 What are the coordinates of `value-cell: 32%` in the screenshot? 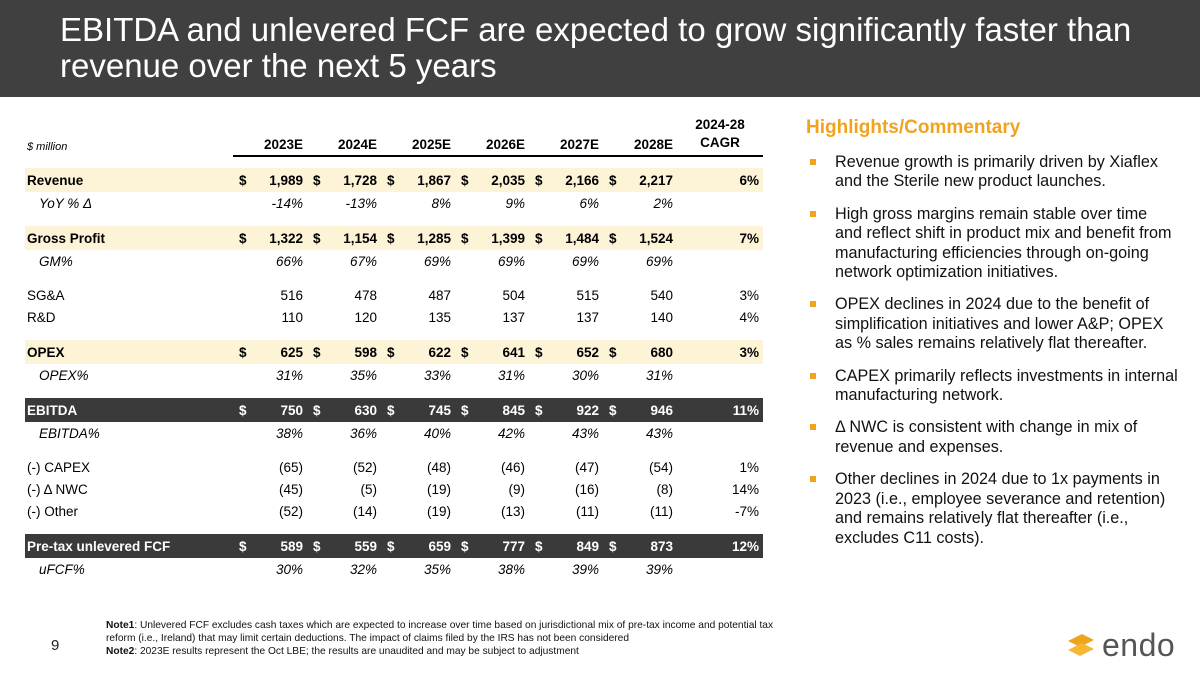 It's located at (363, 569).